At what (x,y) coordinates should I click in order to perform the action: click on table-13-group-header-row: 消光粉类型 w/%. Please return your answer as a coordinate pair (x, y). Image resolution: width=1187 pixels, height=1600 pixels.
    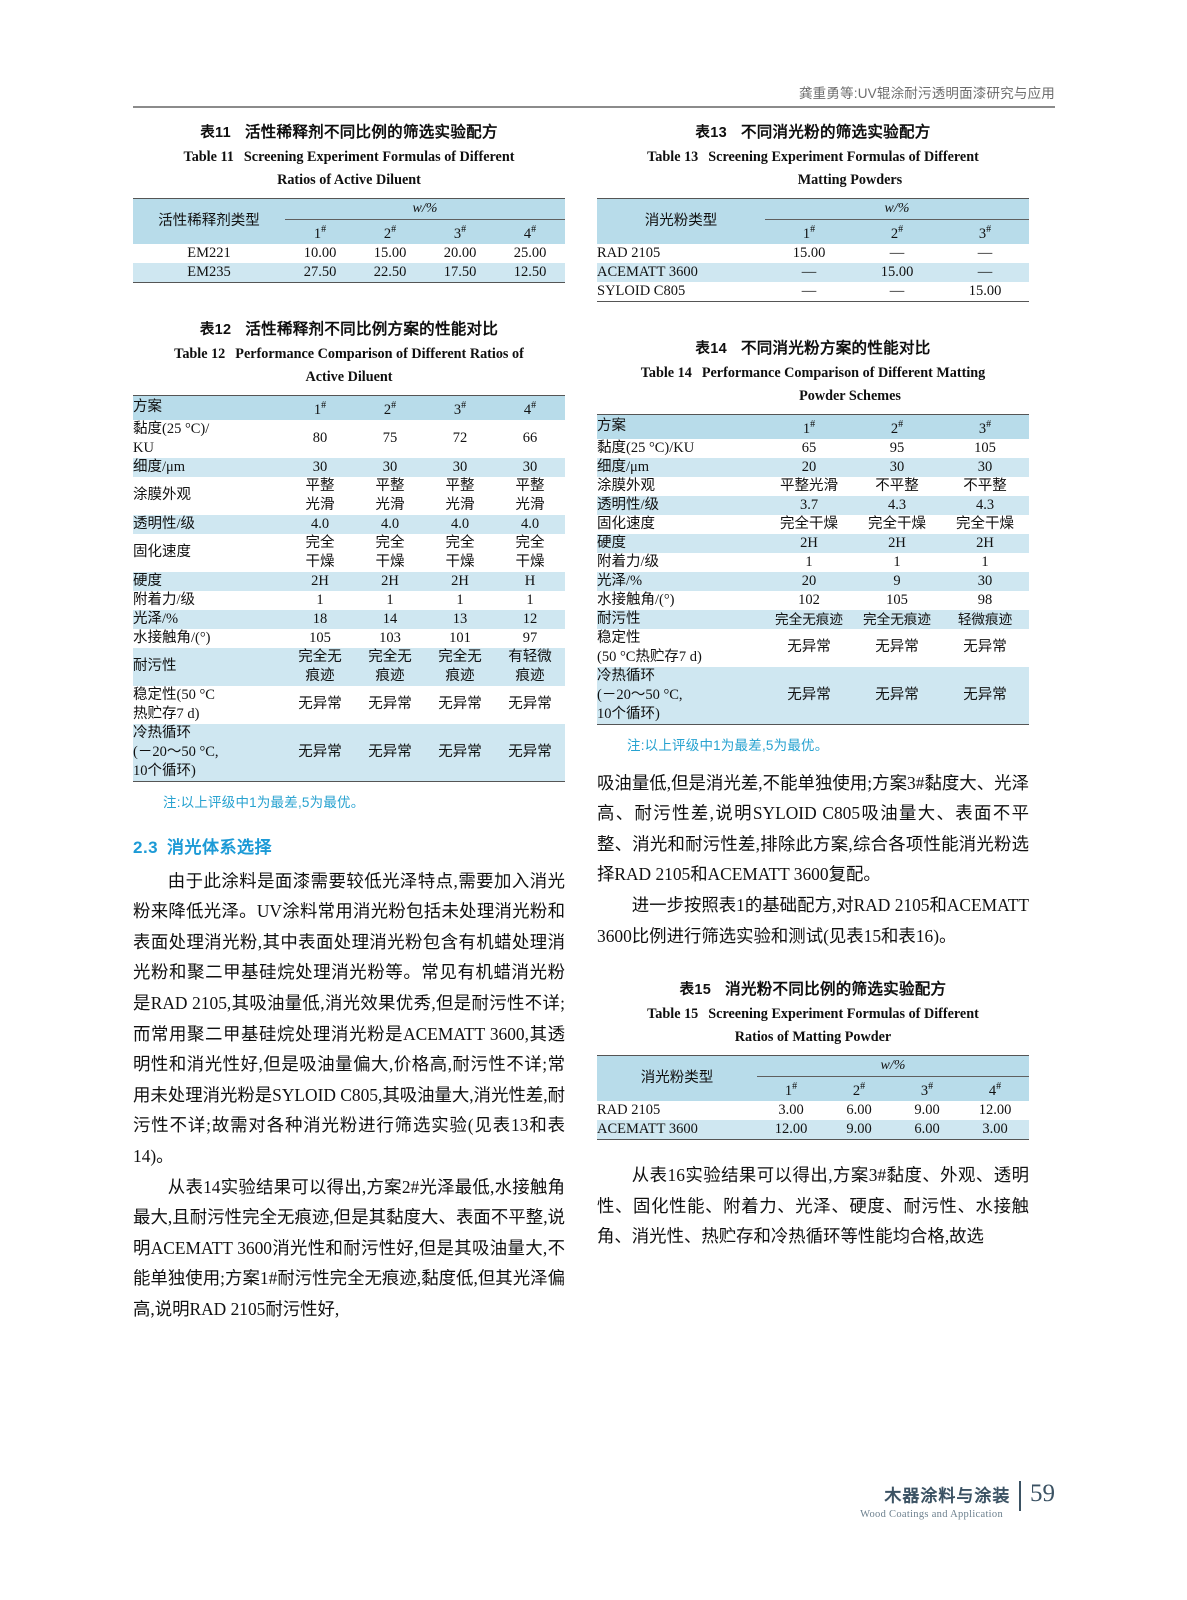
    Looking at the image, I should click on (813, 213).